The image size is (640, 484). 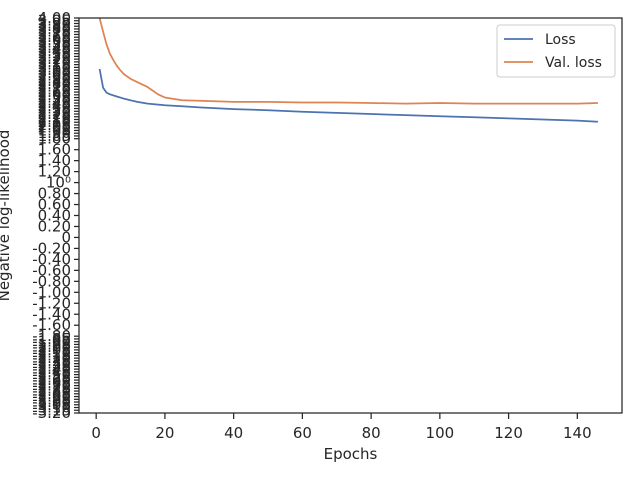 What do you see at coordinates (54, 130) in the screenshot?
I see `y-tick-clutter-label: 1.95` at bounding box center [54, 130].